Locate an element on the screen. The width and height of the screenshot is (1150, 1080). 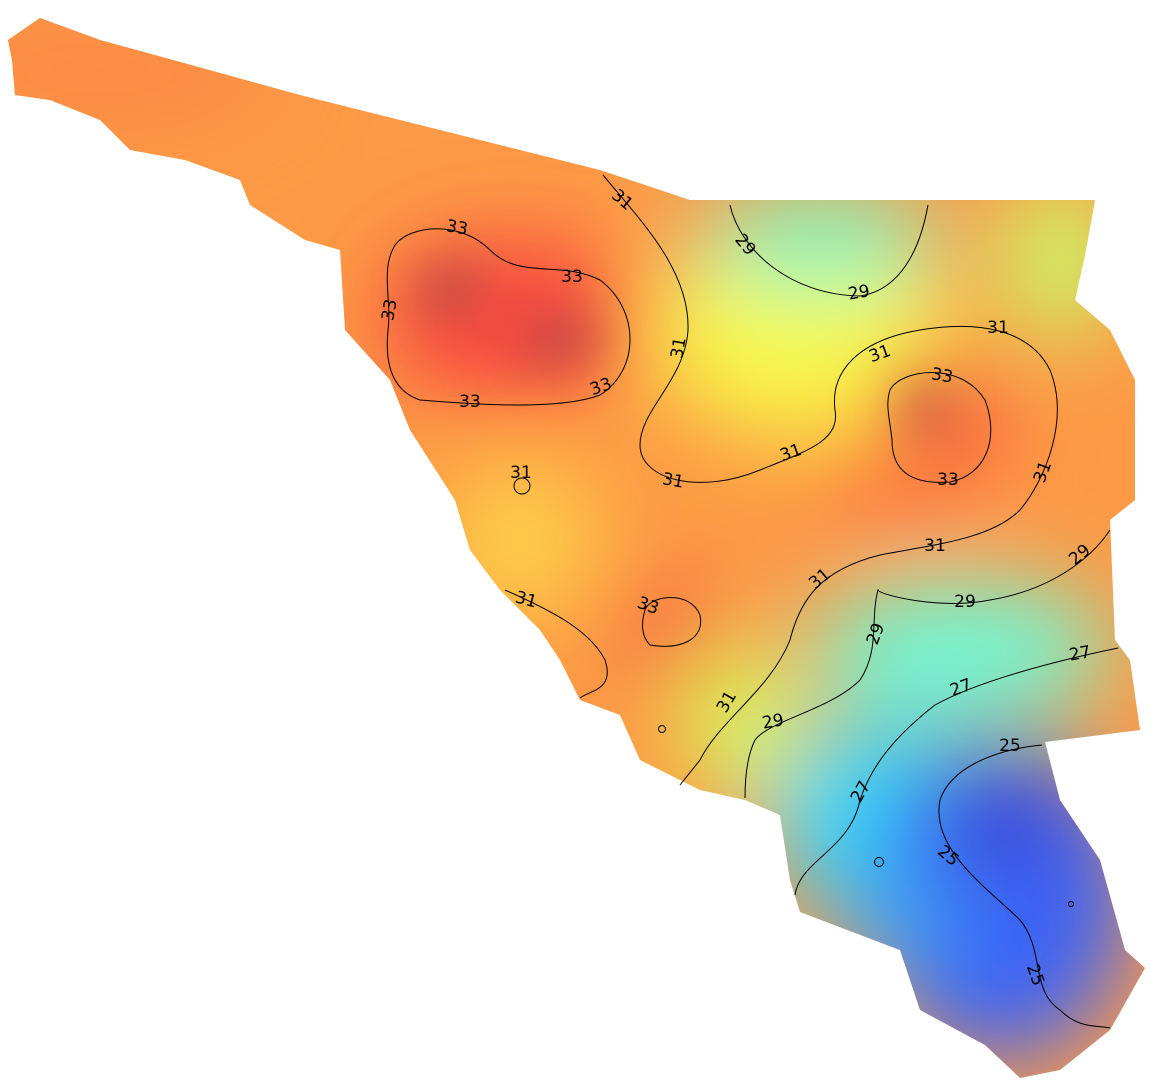
contour-label: 27 is located at coordinates (1080, 653).